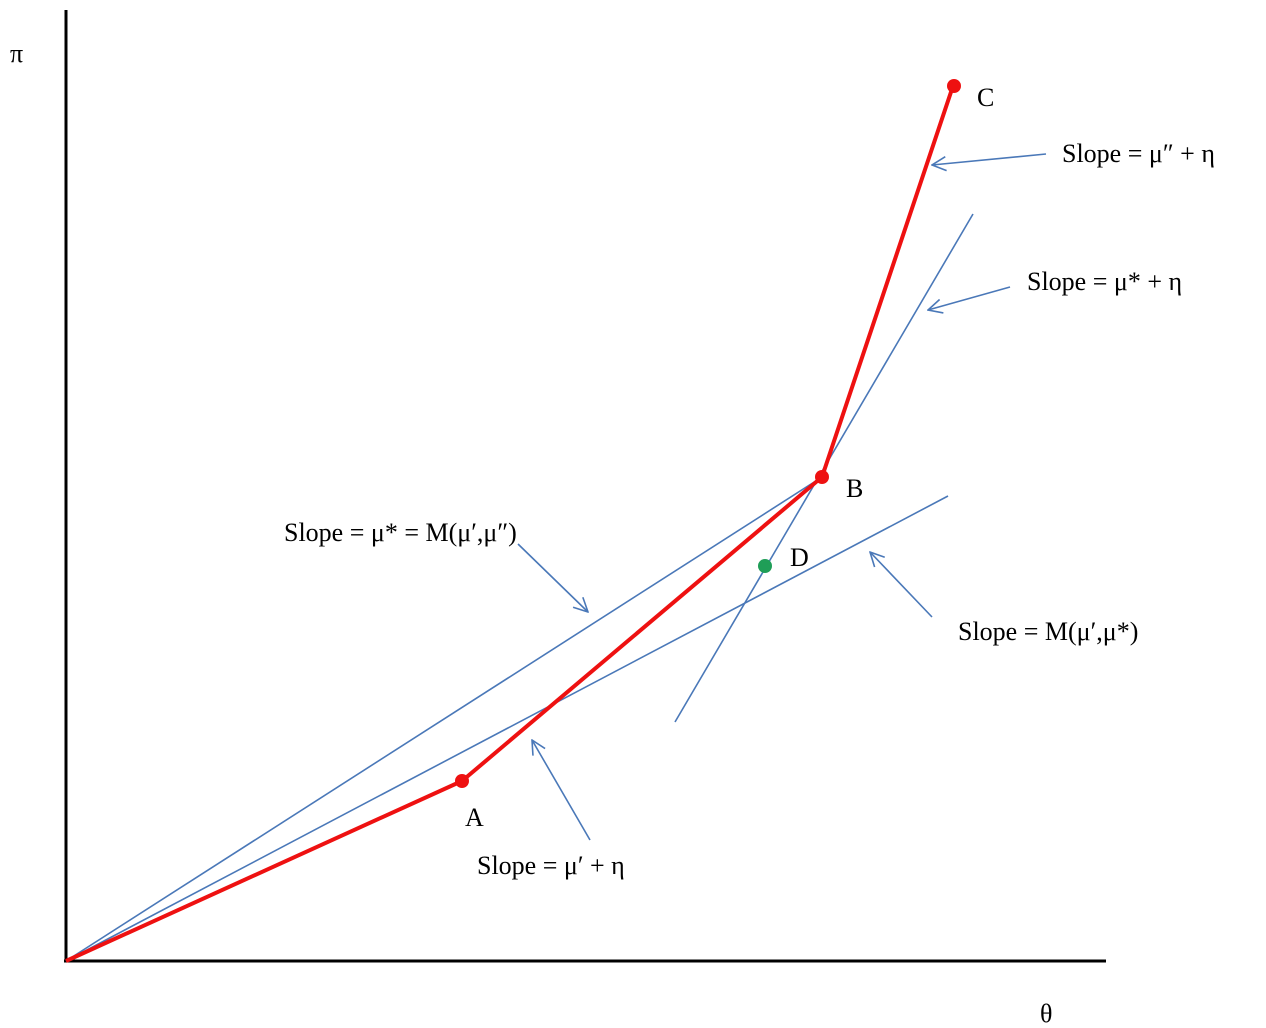 The width and height of the screenshot is (1266, 1028). I want to click on arrow-mu-star, so click(969, 298).